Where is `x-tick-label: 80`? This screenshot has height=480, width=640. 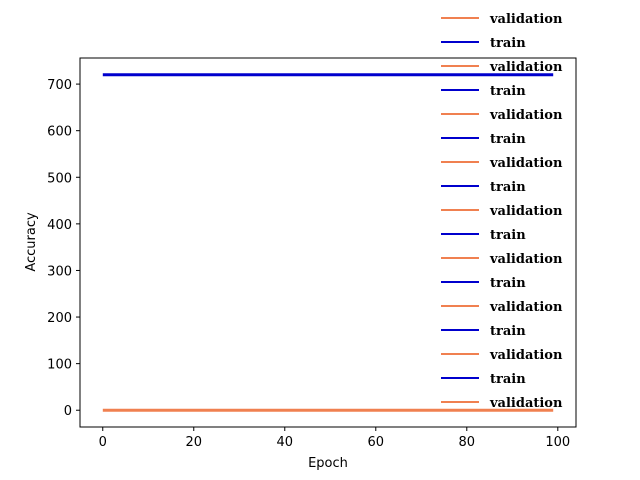
x-tick-label: 80 is located at coordinates (467, 442).